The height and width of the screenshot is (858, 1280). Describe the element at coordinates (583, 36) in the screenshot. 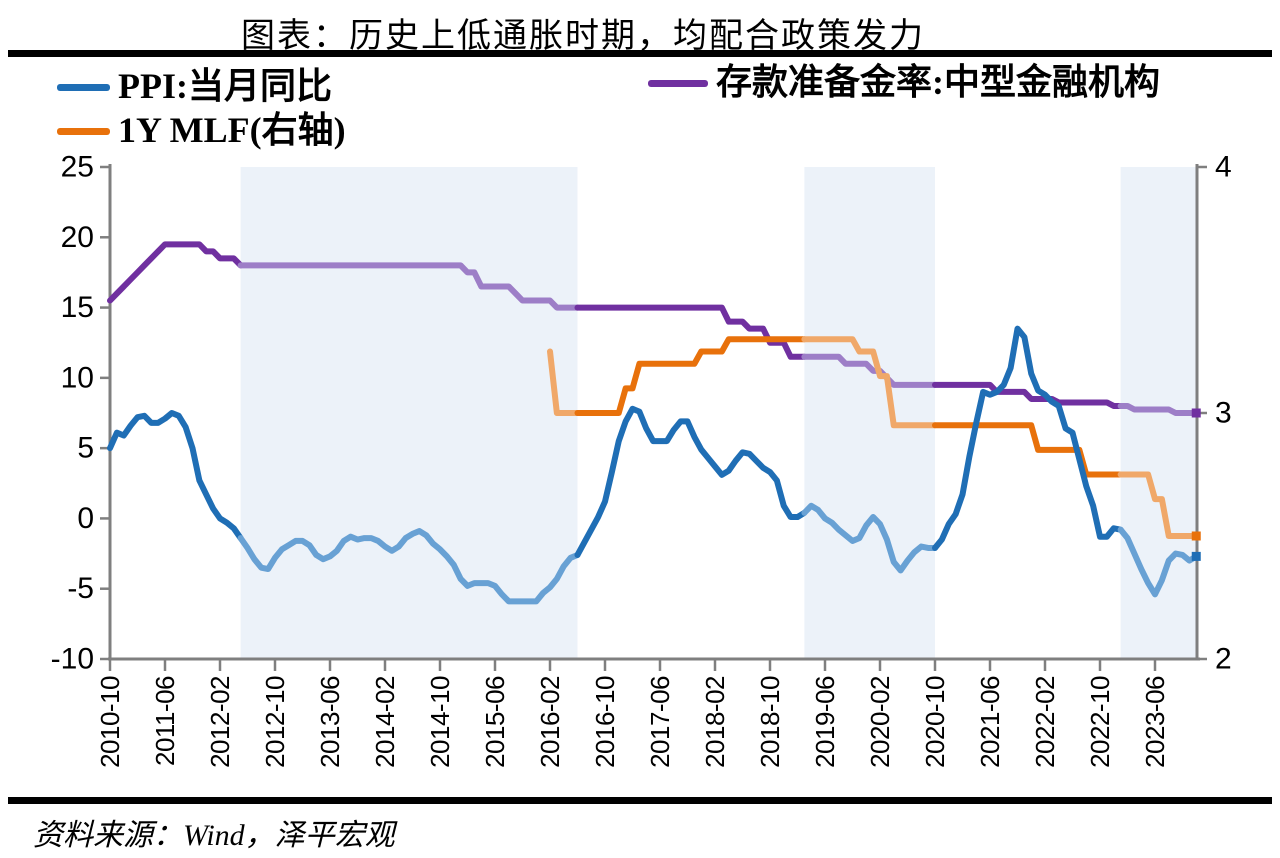

I see `chart-title: 图表：历史上低通胀时期，均配合政策发力` at that location.